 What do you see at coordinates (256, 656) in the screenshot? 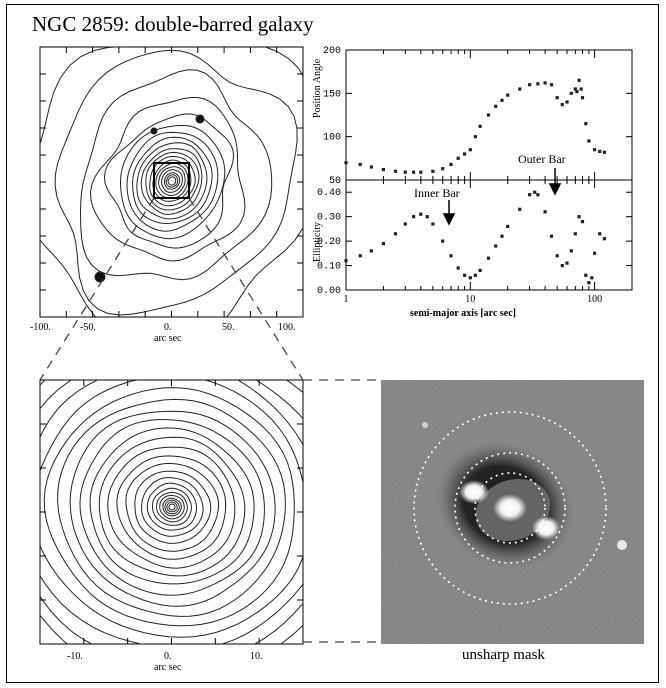
I see `zoom-xtick-3: 10.` at bounding box center [256, 656].